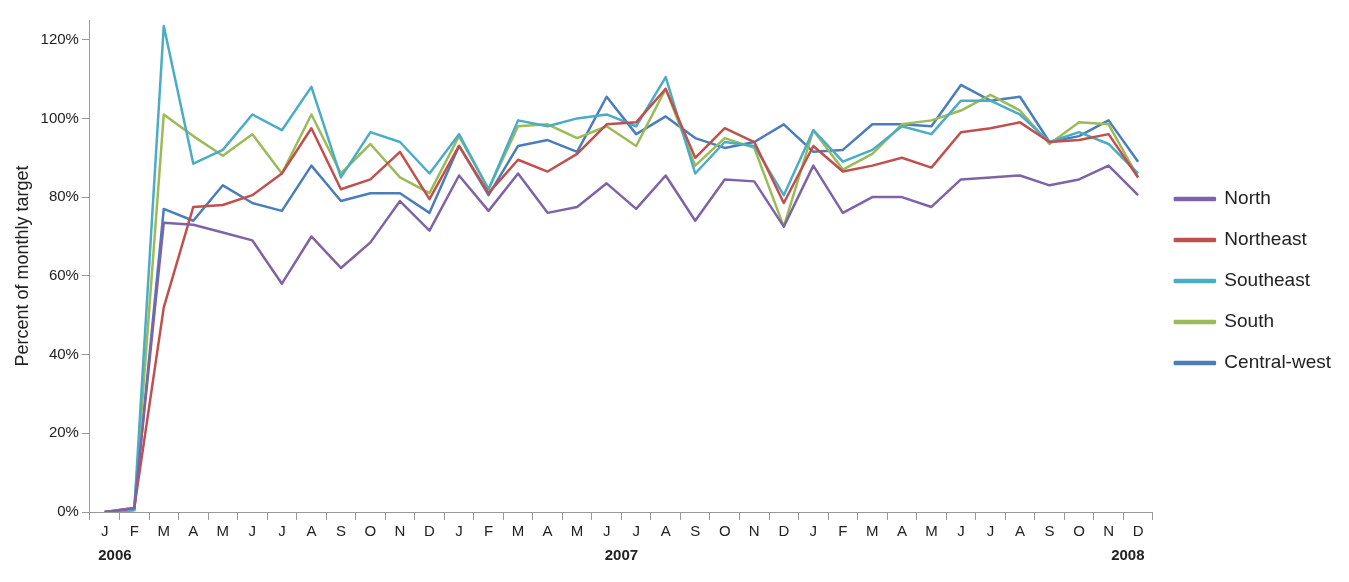  Describe the element at coordinates (63, 353) in the screenshot. I see `y-tick-label: 40%` at that location.